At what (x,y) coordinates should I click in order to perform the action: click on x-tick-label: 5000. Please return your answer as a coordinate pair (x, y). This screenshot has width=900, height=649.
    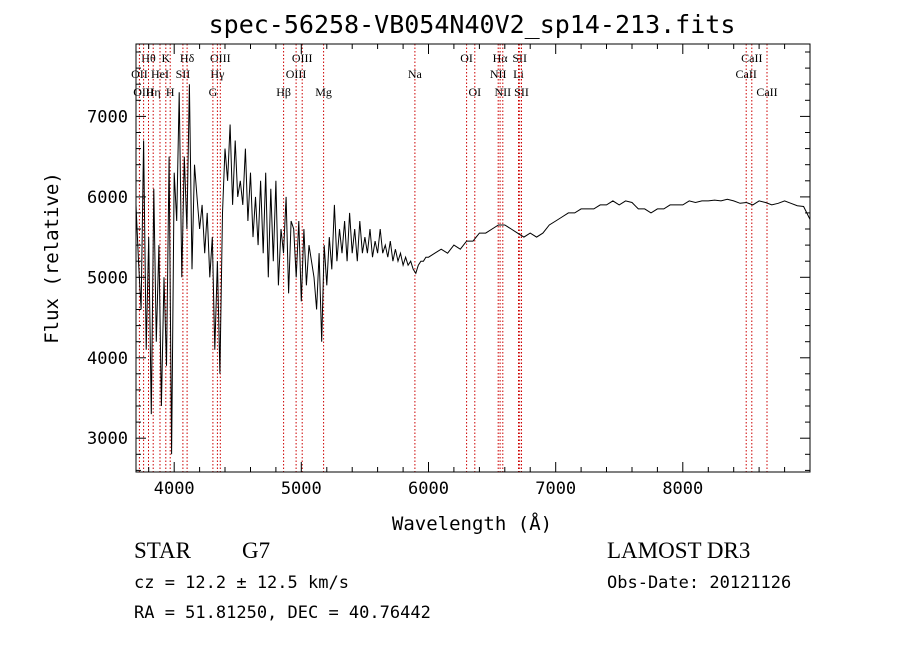
    Looking at the image, I should click on (301, 489).